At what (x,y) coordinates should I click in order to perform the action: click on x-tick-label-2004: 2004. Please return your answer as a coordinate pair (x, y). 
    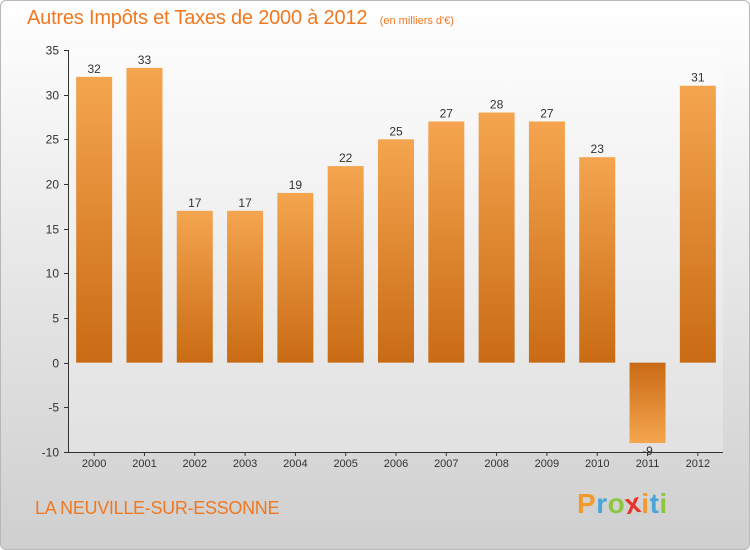
    Looking at the image, I should click on (295, 464).